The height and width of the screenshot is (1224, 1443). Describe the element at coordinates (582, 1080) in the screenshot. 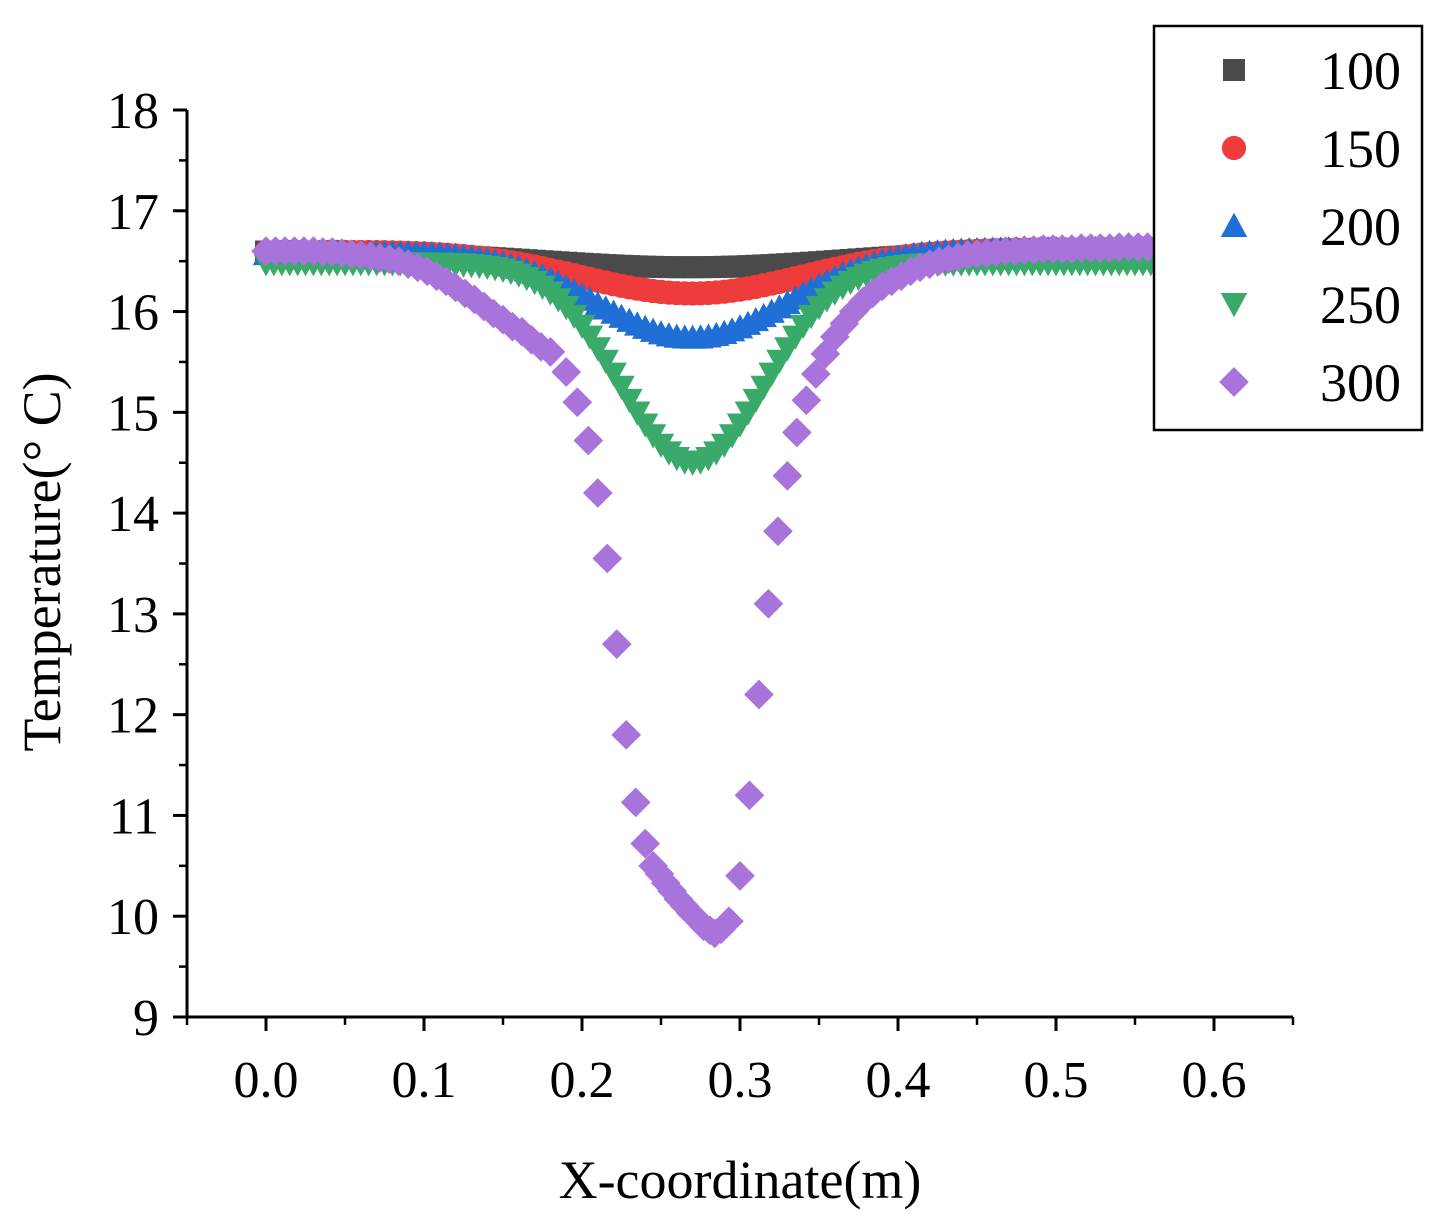

I see `x-tick-label: 0.2` at that location.